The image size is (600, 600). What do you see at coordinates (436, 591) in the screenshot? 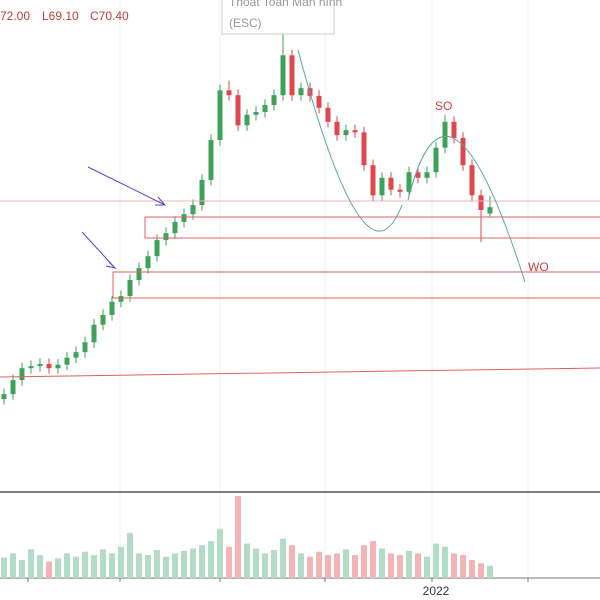
I see `x-tick-label: 2022` at bounding box center [436, 591].